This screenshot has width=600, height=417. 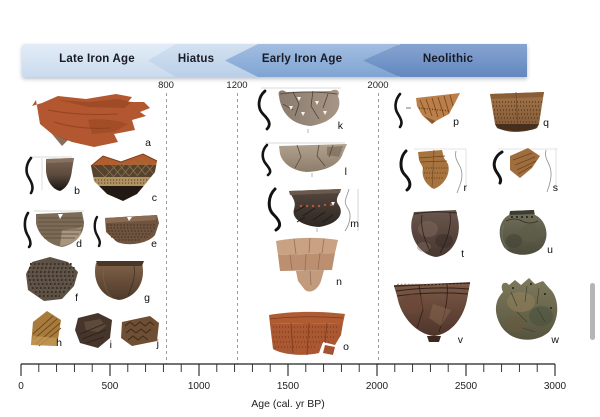 What do you see at coordinates (377, 386) in the screenshot?
I see `axis-tick-label: 2000` at bounding box center [377, 386].